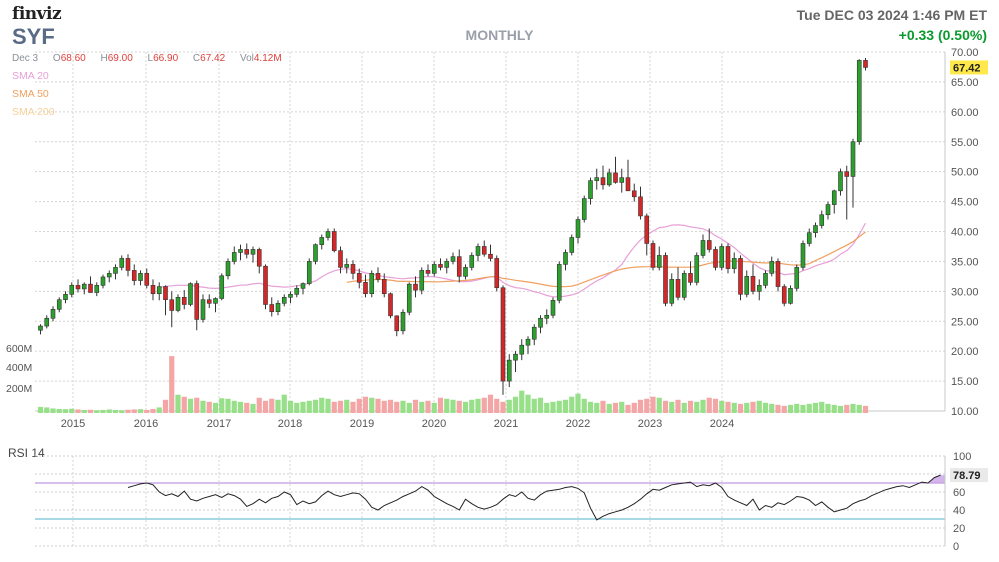 This screenshot has width=999, height=562. I want to click on price-tick-label: 50.00, so click(965, 173).